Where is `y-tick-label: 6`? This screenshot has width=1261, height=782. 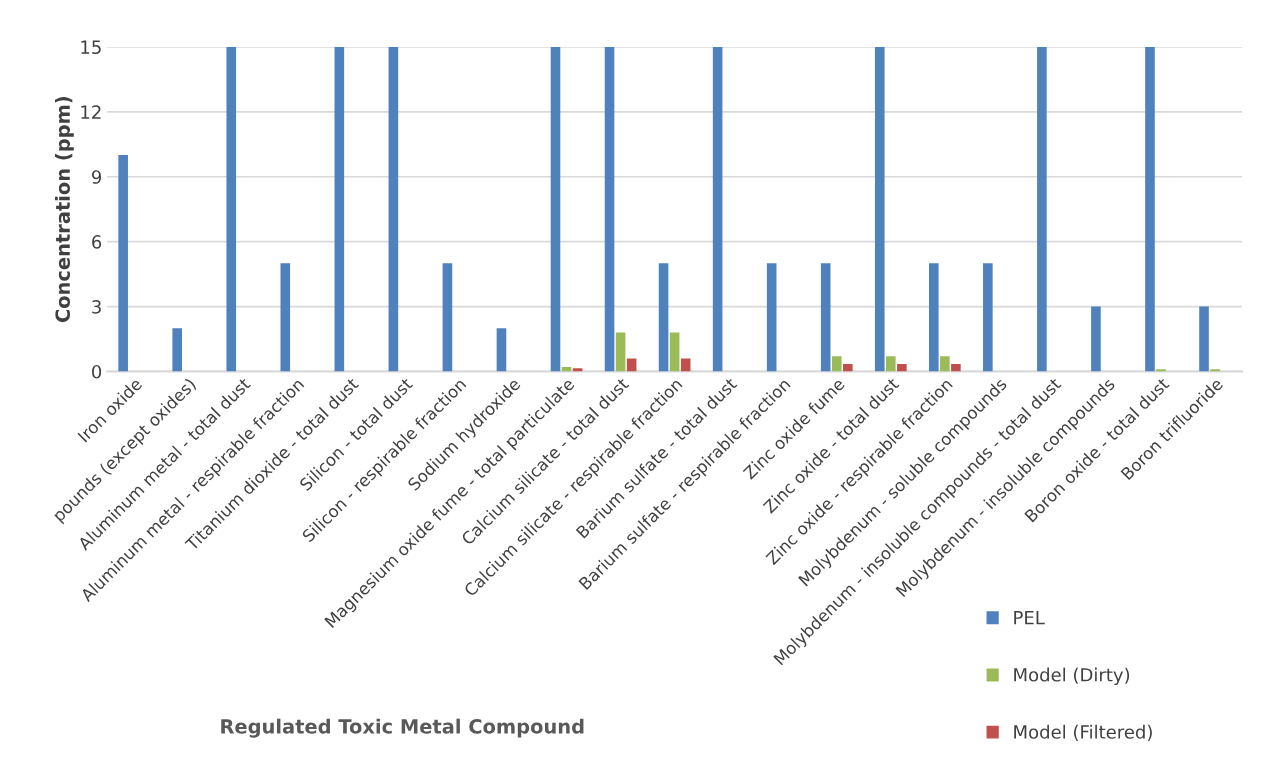 y-tick-label: 6 is located at coordinates (97, 242).